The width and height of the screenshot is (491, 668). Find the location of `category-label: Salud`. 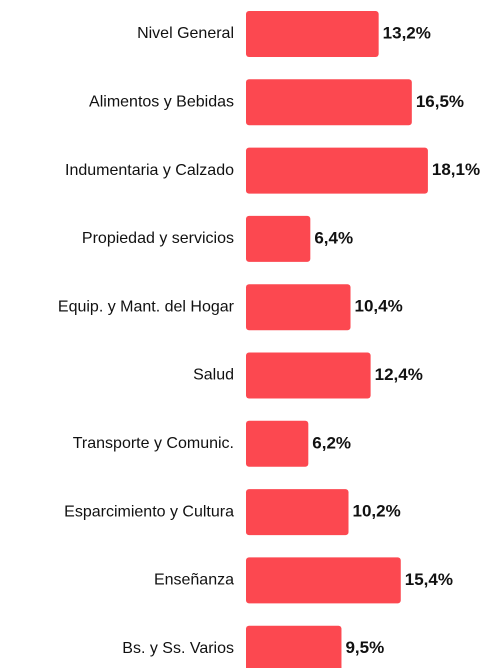

category-label: Salud is located at coordinates (213, 375).